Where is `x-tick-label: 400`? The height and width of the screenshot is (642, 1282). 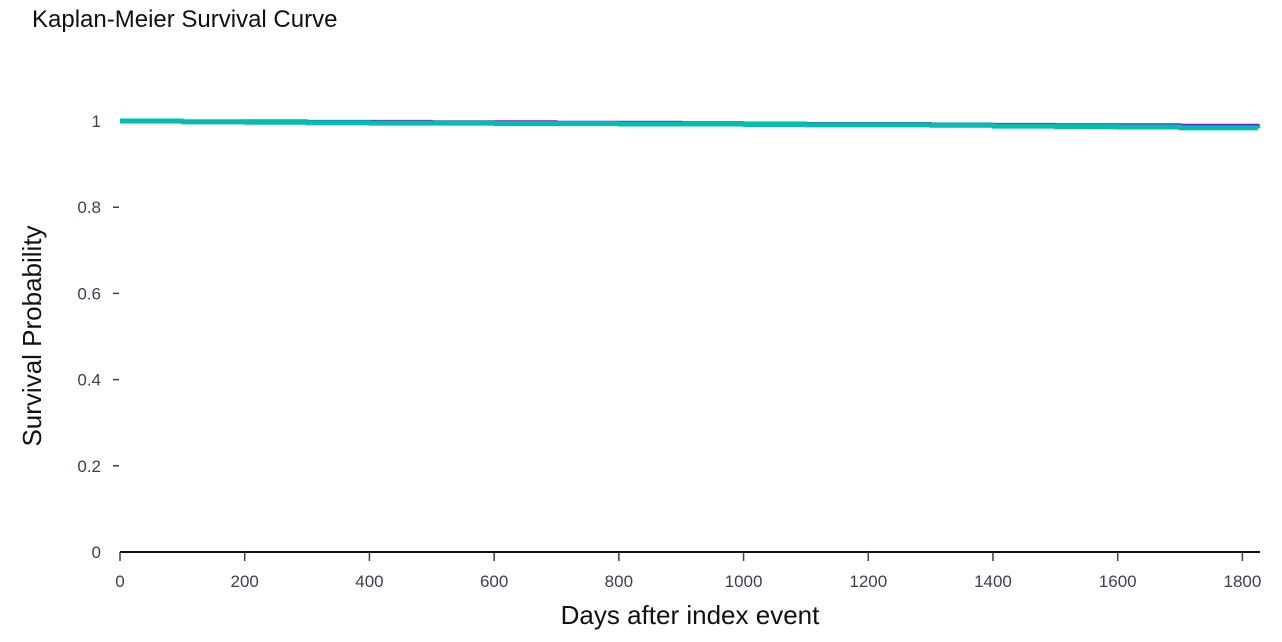 x-tick-label: 400 is located at coordinates (369, 581).